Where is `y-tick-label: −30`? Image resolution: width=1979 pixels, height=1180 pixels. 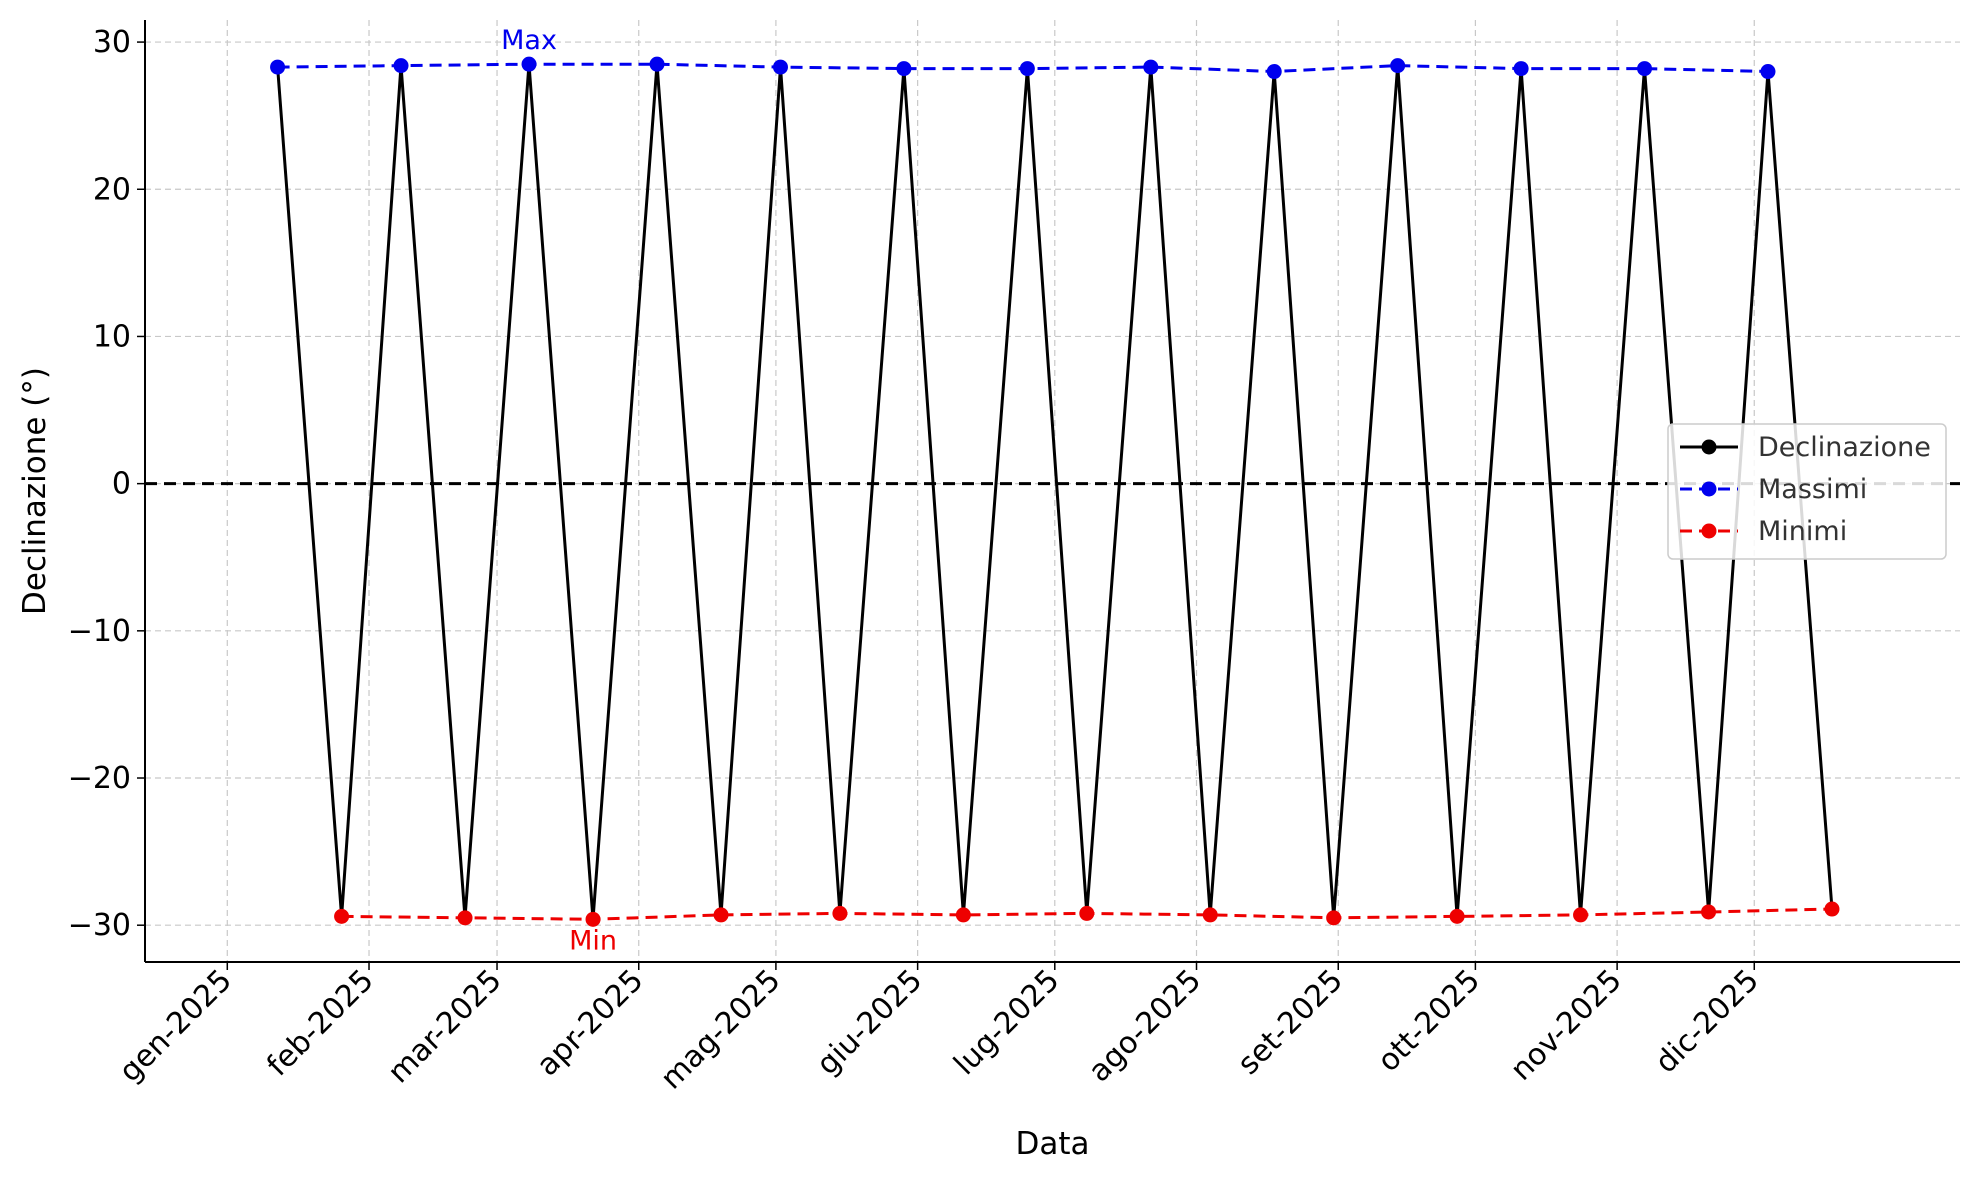 y-tick-label: −30 is located at coordinates (99, 925).